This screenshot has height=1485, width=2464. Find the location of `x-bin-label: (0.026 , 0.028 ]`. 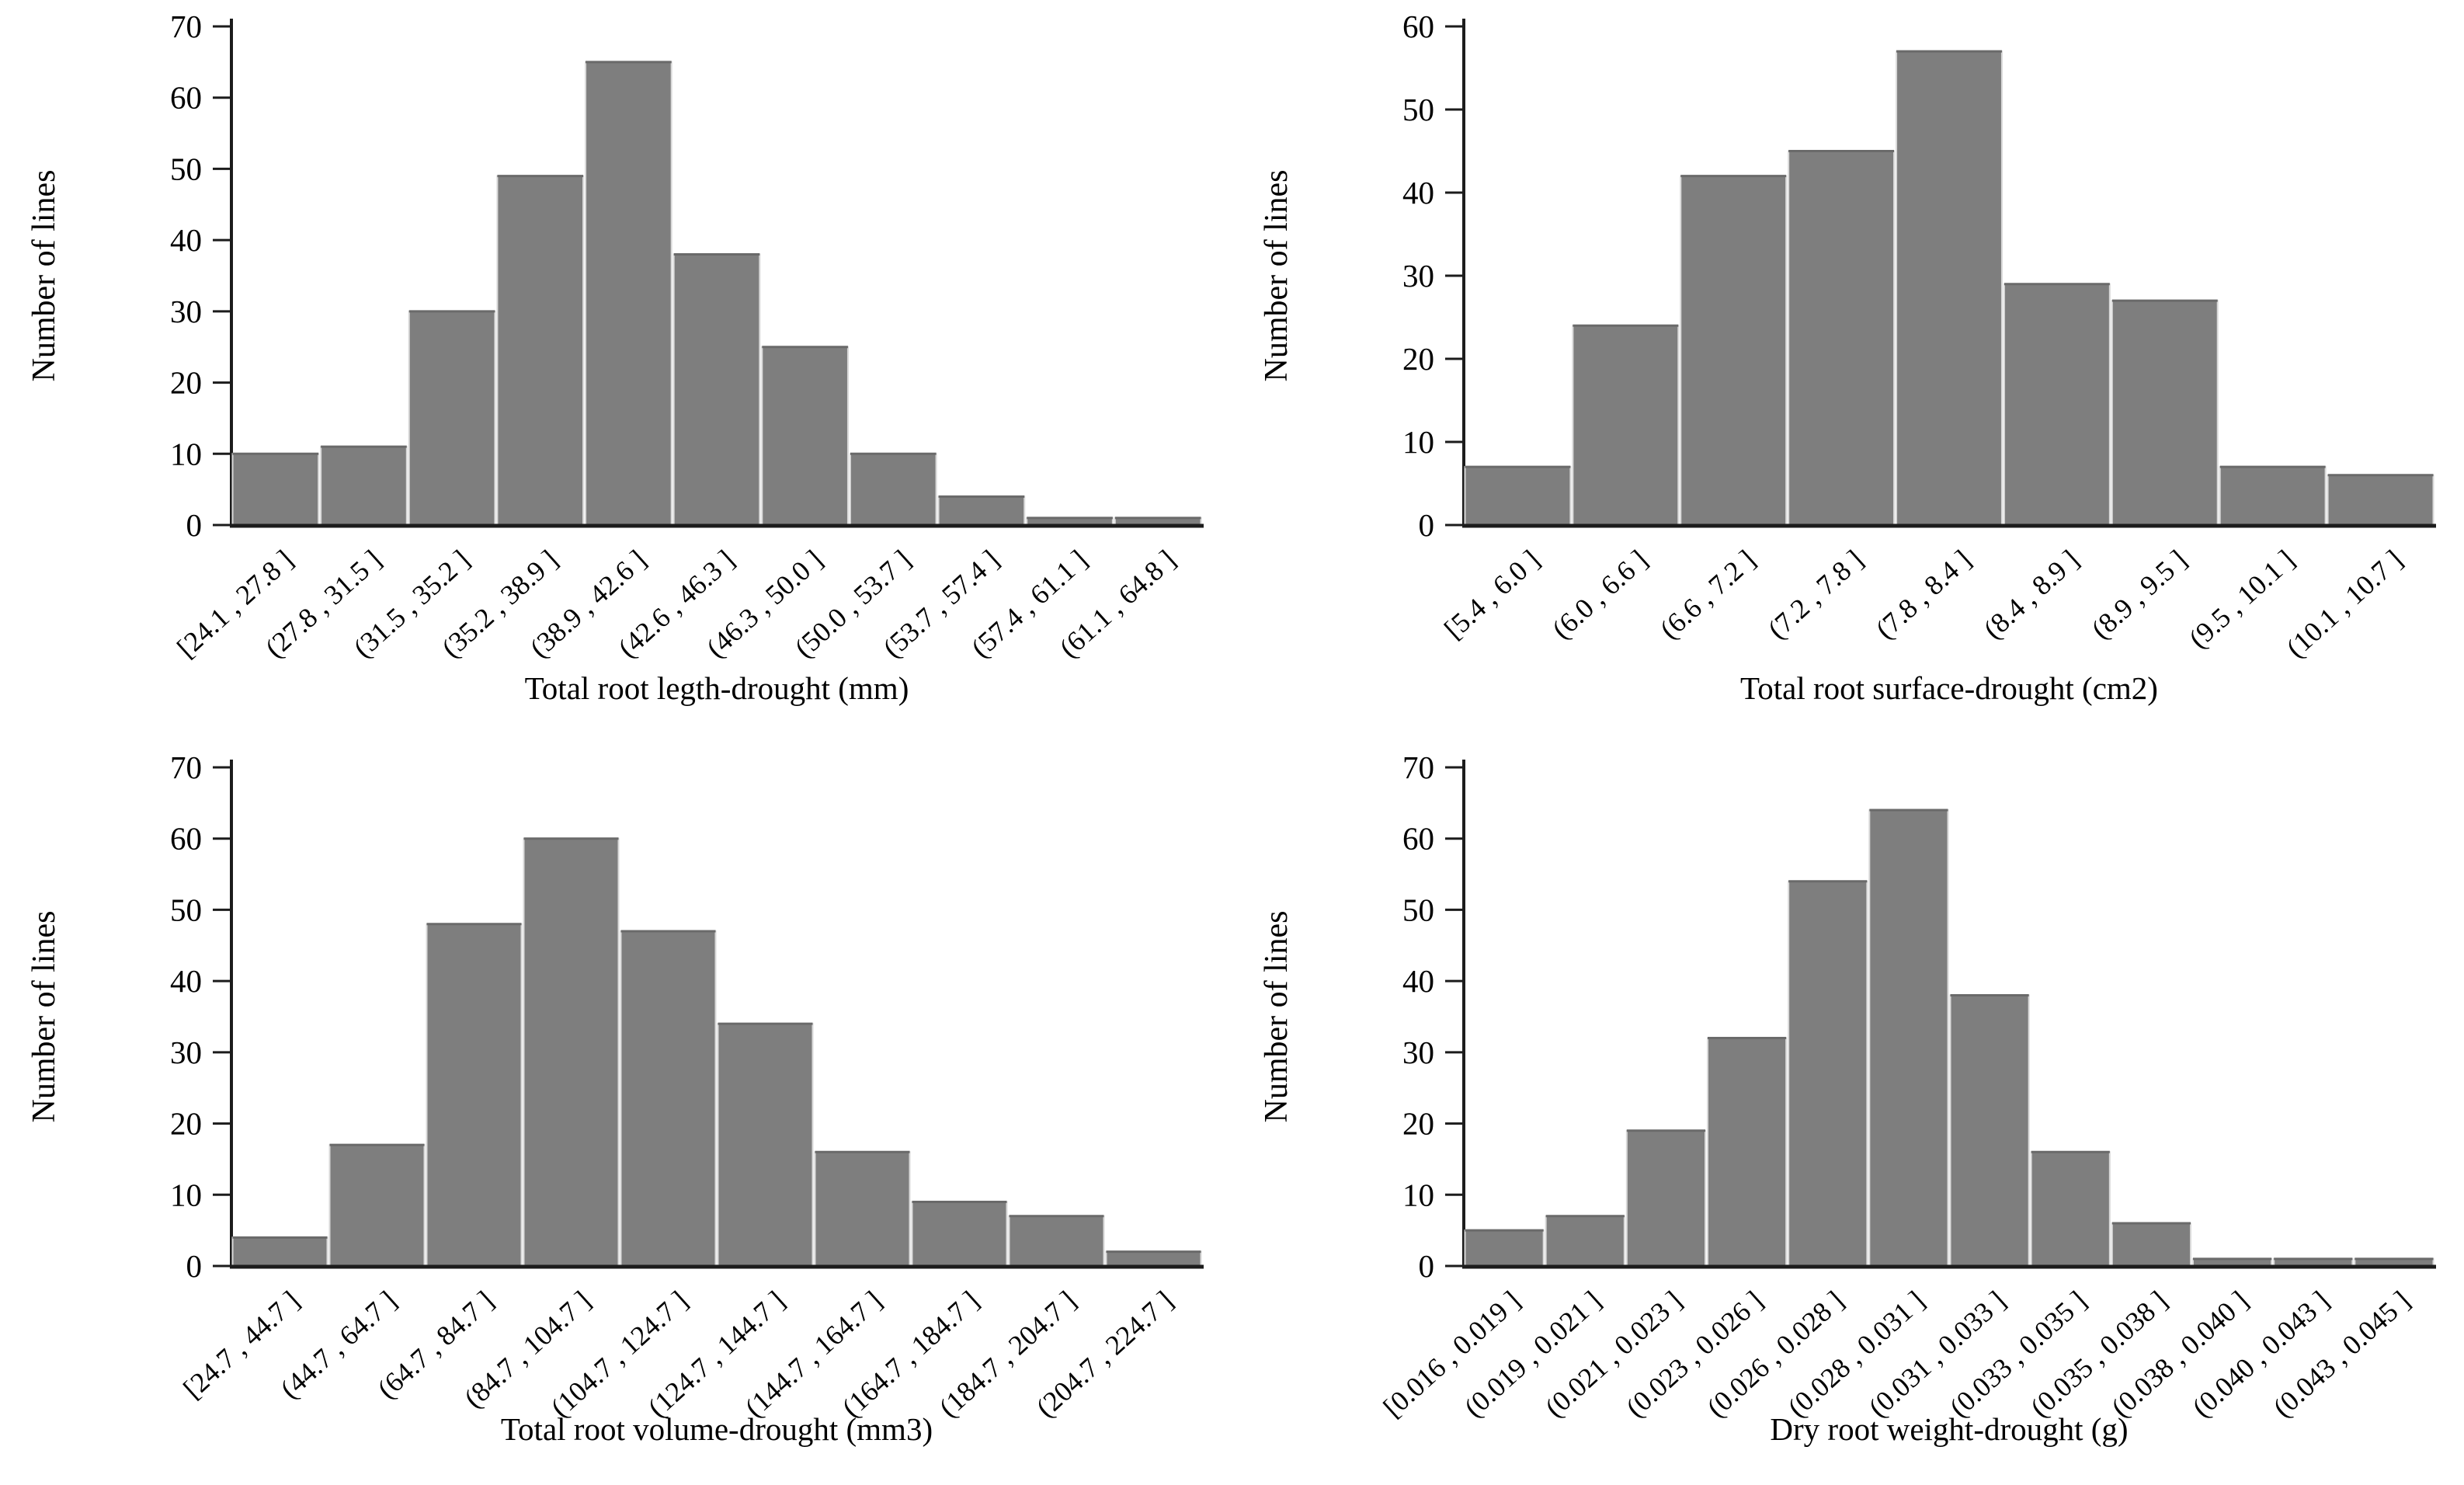

x-bin-label: (0.026 , 0.028 ] is located at coordinates (1776, 1354).